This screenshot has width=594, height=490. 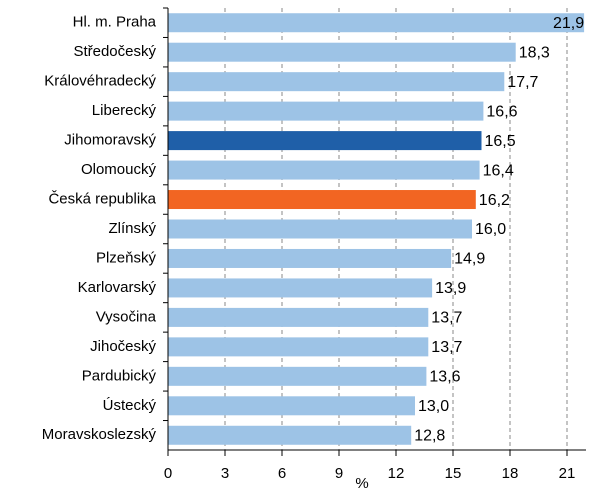 I want to click on x-tick-label: 12, so click(x=396, y=473).